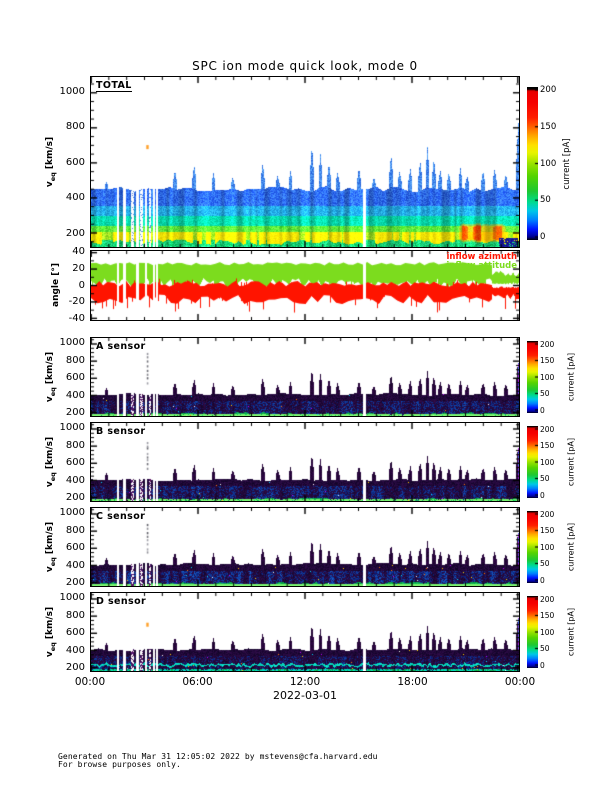 The image size is (612, 792). Describe the element at coordinates (114, 85) in the screenshot. I see `panel-label-total: TOTAL` at that location.